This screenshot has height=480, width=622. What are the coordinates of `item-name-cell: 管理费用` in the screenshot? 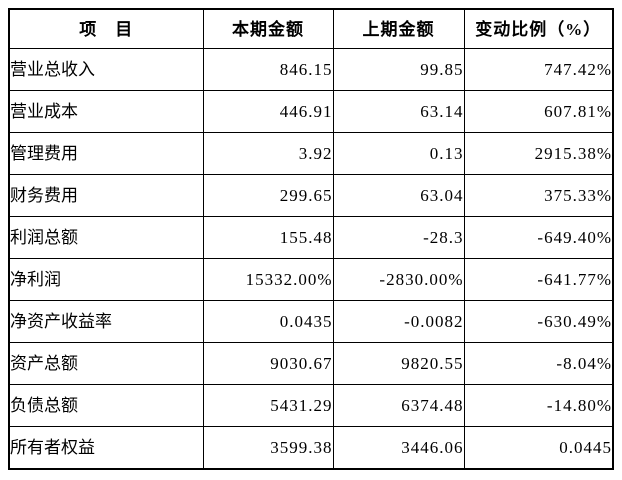 It's located at (106, 153).